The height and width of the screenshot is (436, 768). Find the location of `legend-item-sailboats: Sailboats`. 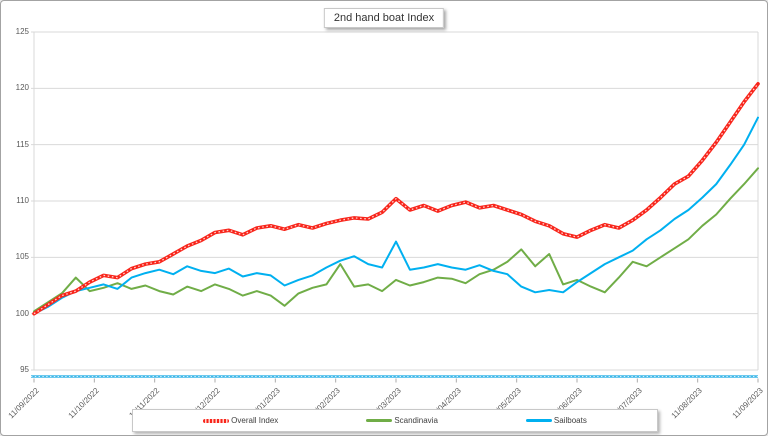

legend-item-sailboats: Sailboats is located at coordinates (556, 420).